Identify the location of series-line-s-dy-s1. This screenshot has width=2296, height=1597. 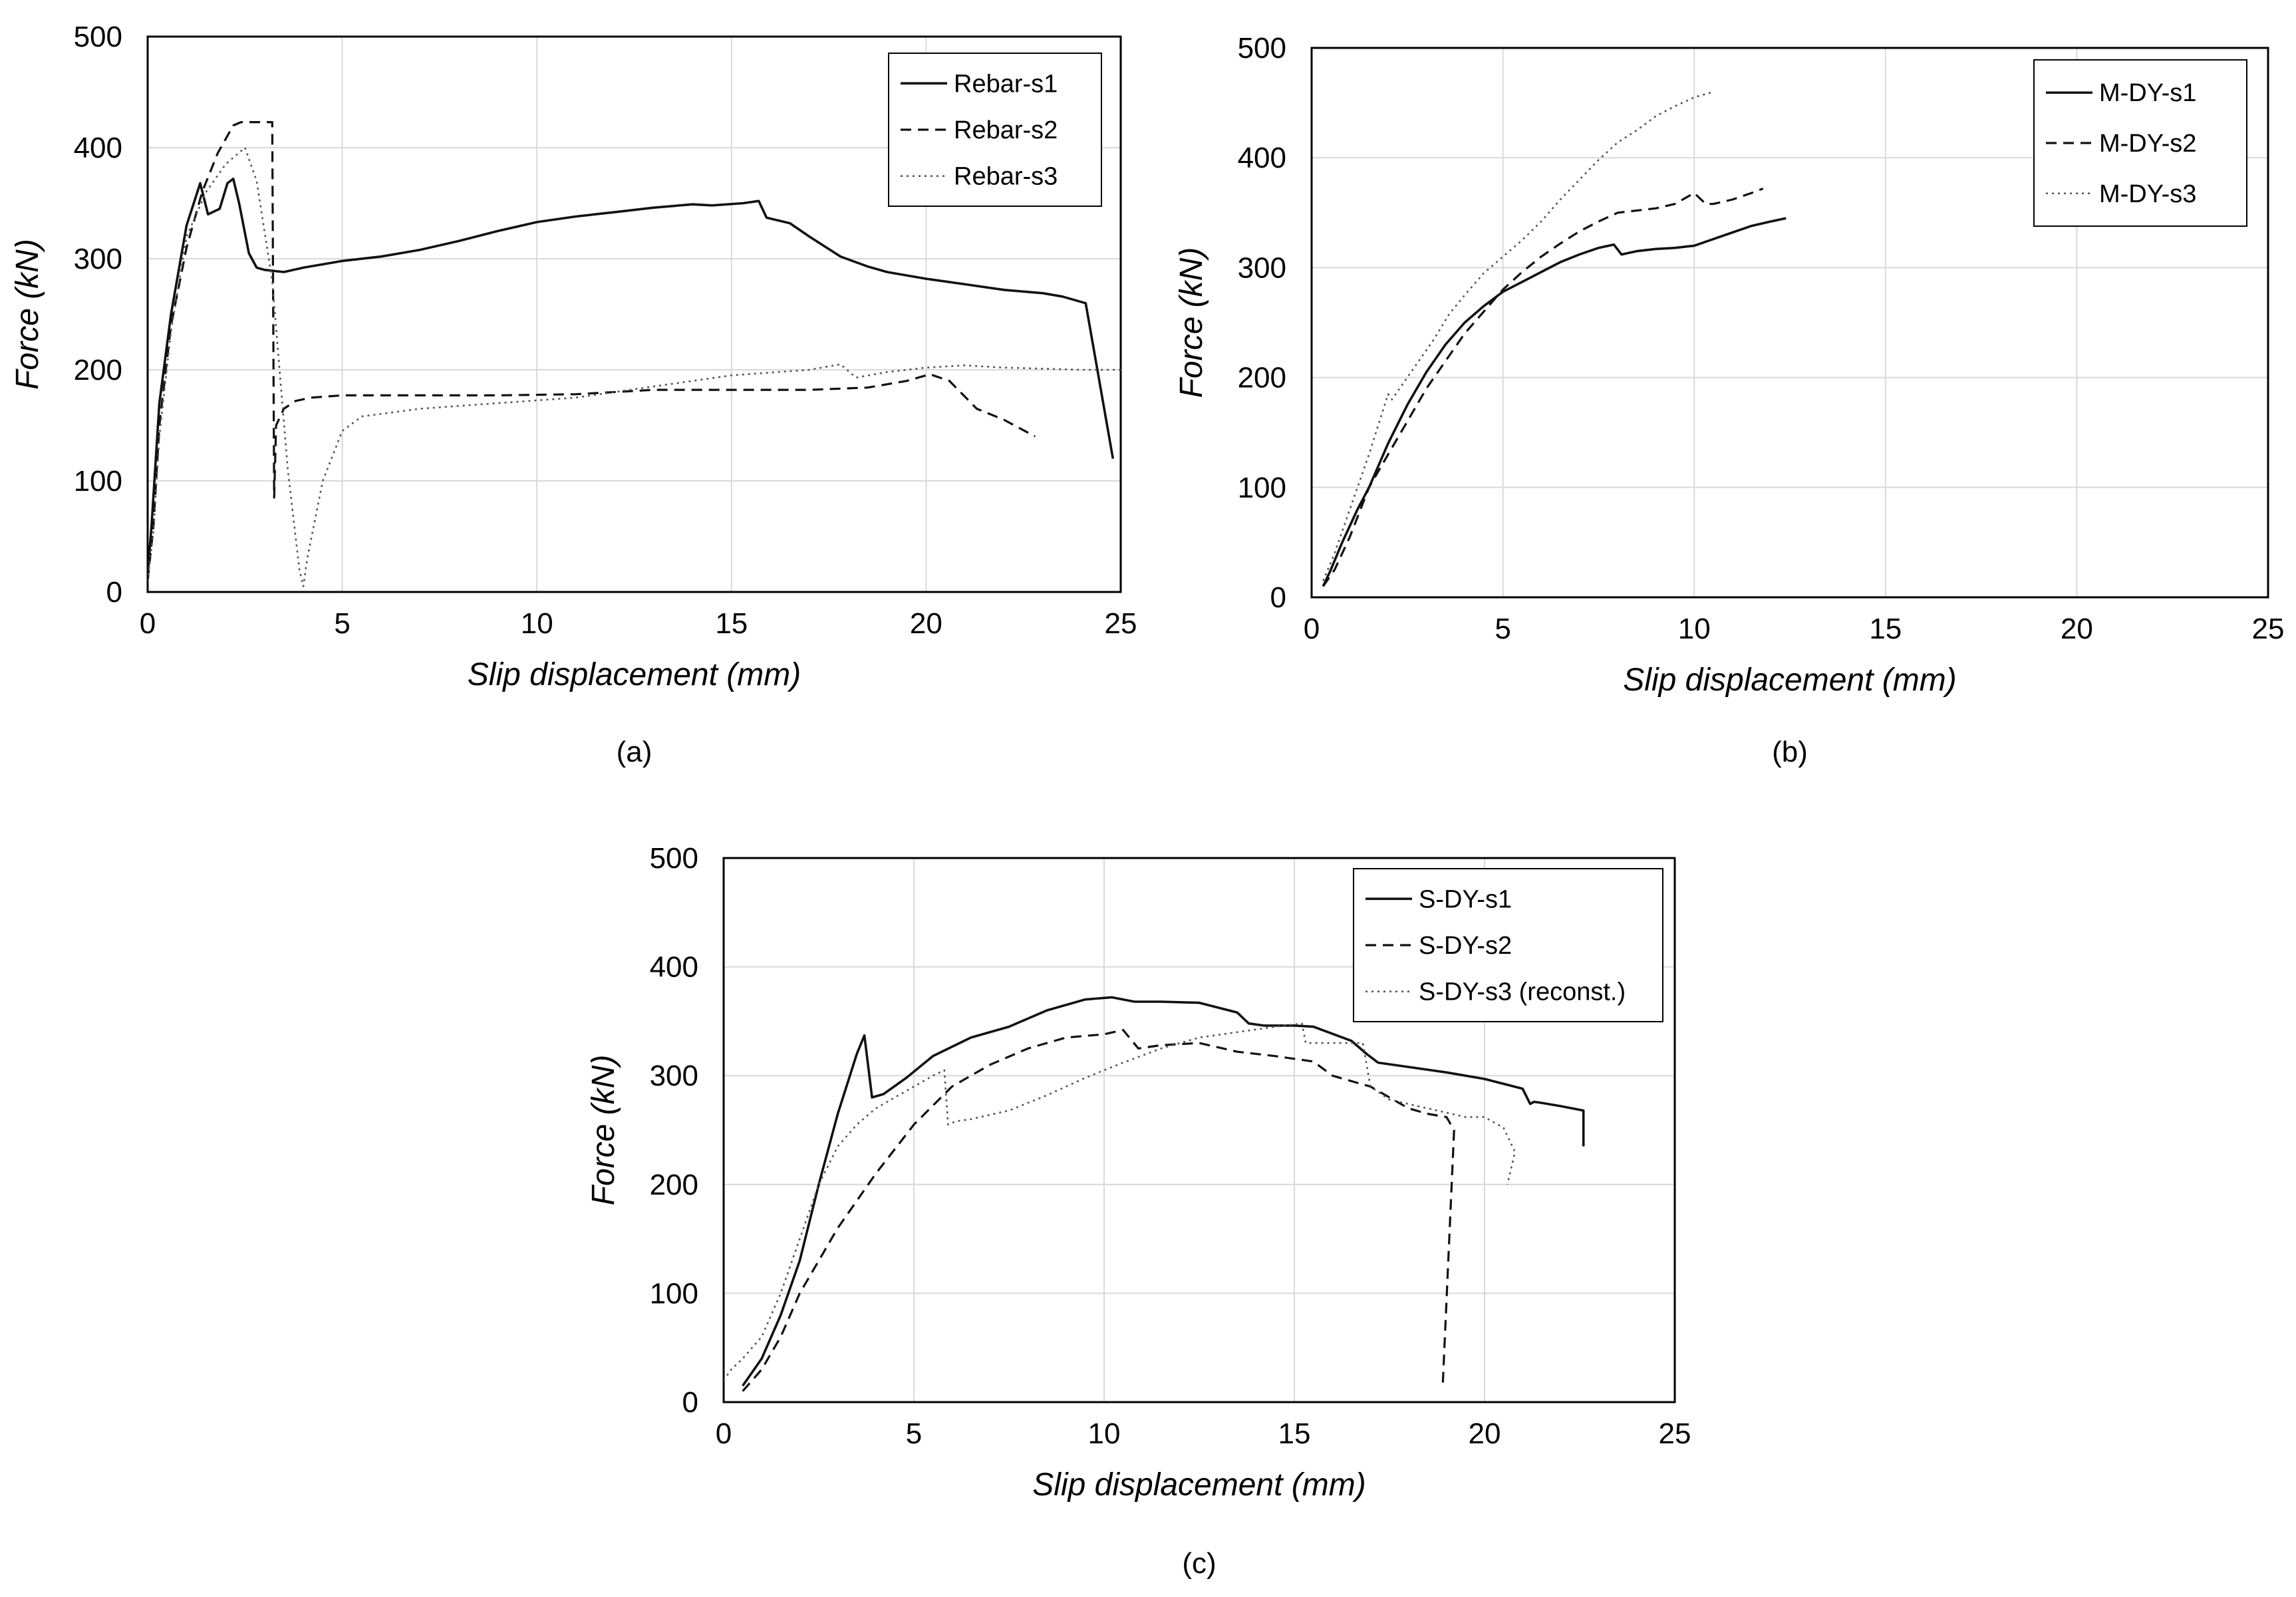
(1163, 1191).